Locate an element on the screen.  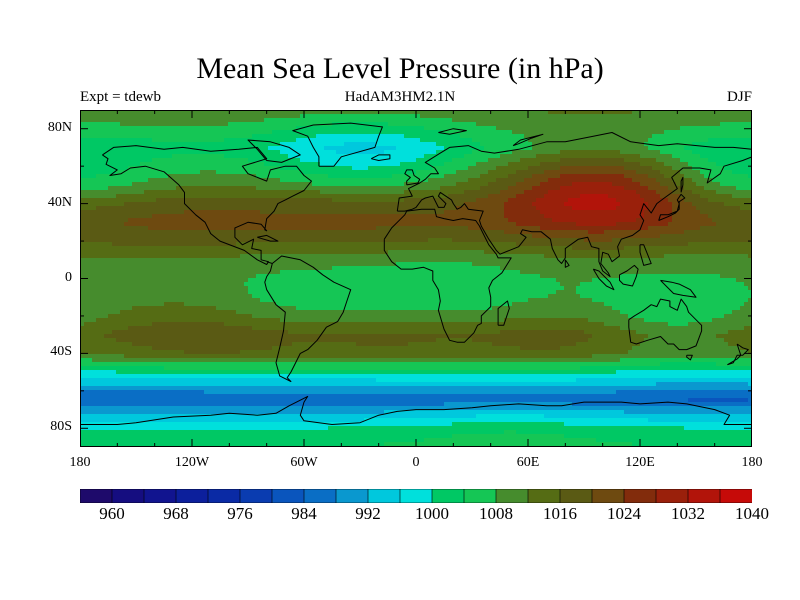
colorbar-label: 1032 is located at coordinates (688, 513).